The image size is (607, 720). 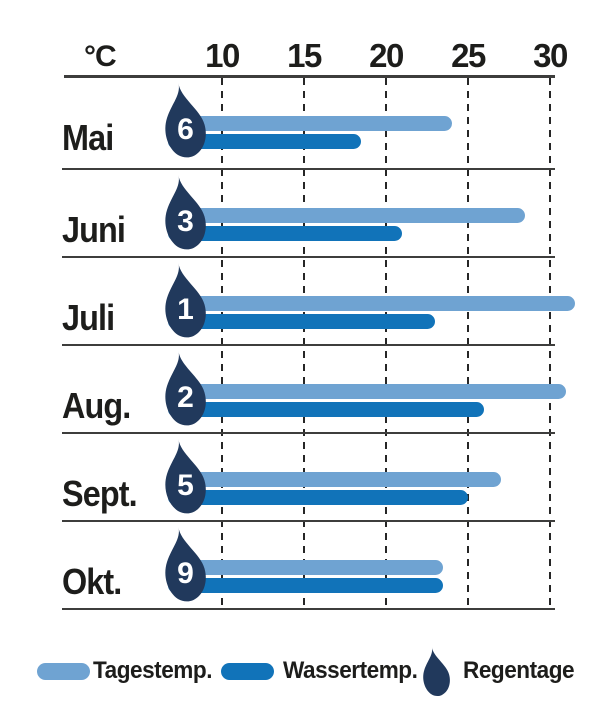 I want to click on month-label: Sept., so click(x=100, y=493).